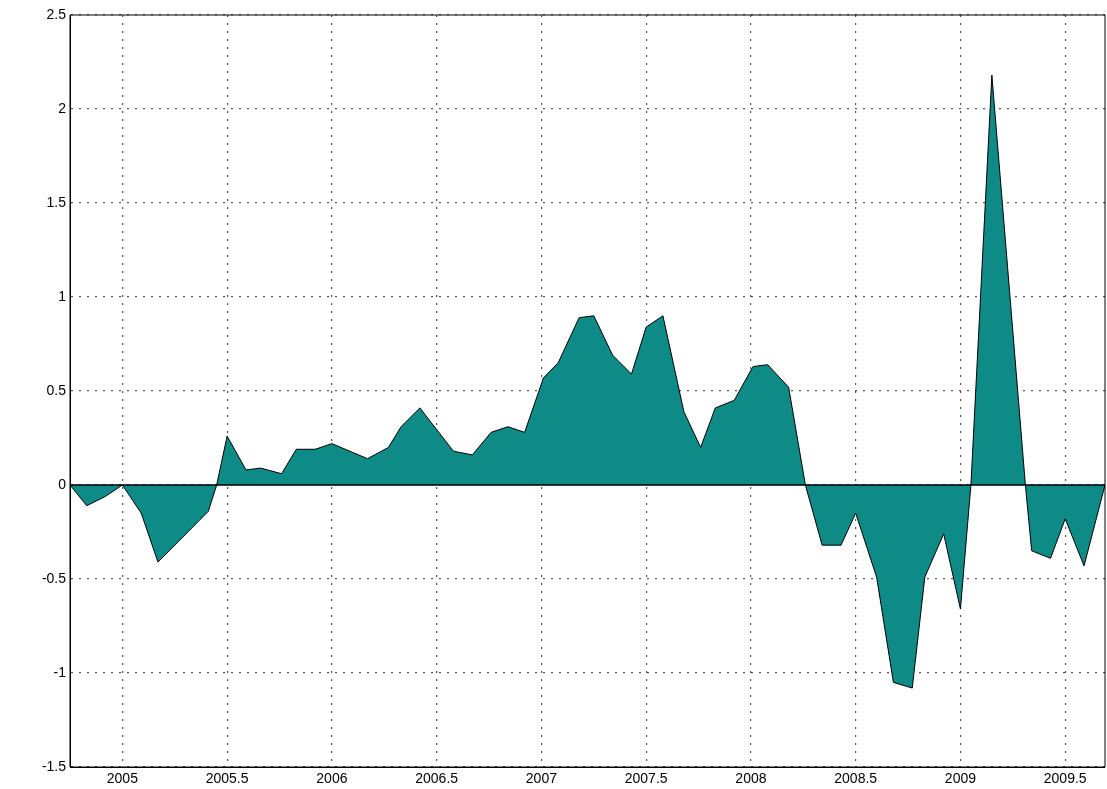  Describe the element at coordinates (62, 295) in the screenshot. I see `y-tick-label: 1` at that location.